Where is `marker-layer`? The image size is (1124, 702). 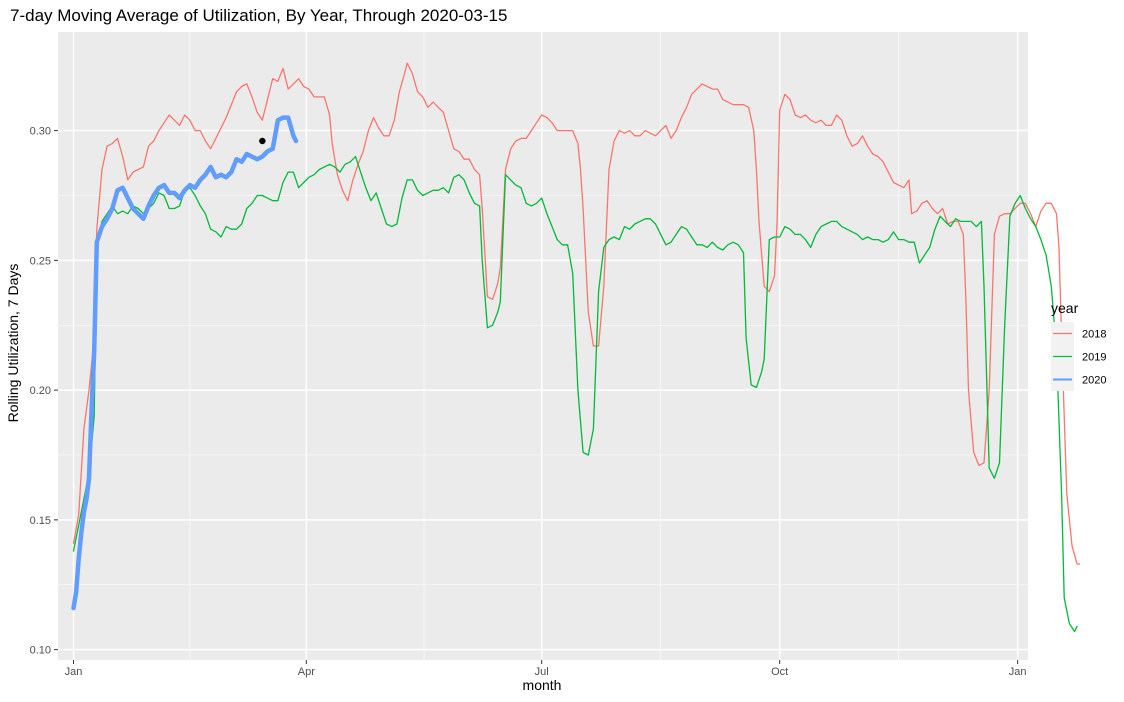
marker-layer is located at coordinates (262, 141).